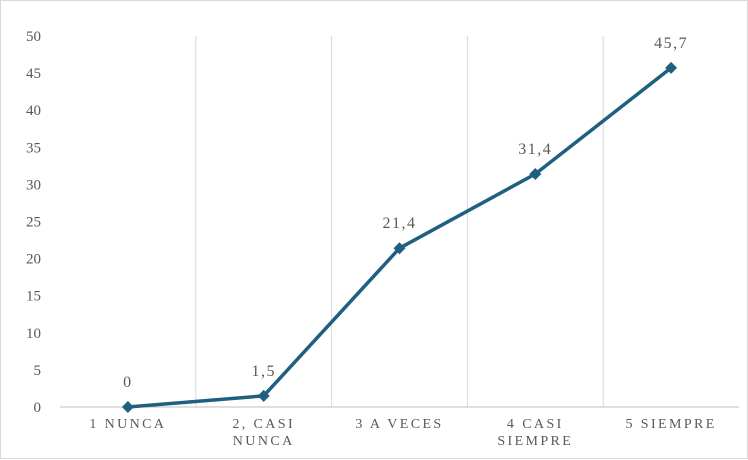  What do you see at coordinates (33, 223) in the screenshot?
I see `y-tick-label: 25` at bounding box center [33, 223].